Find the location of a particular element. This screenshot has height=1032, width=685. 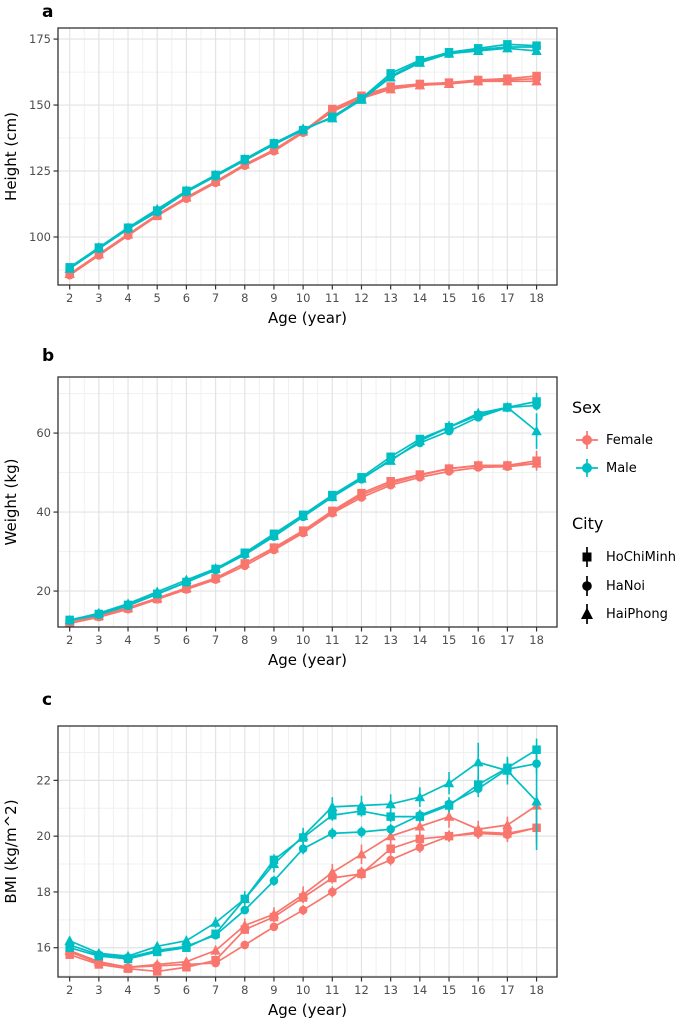

legend-hanoi-label: HaNoi is located at coordinates (626, 586).